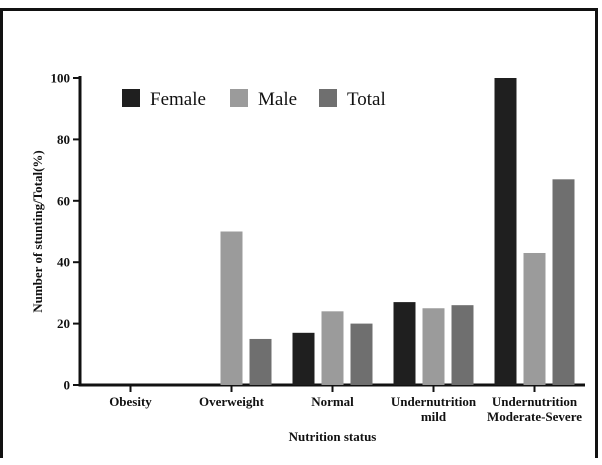  Describe the element at coordinates (63, 200) in the screenshot. I see `y-tick-label: 60` at that location.